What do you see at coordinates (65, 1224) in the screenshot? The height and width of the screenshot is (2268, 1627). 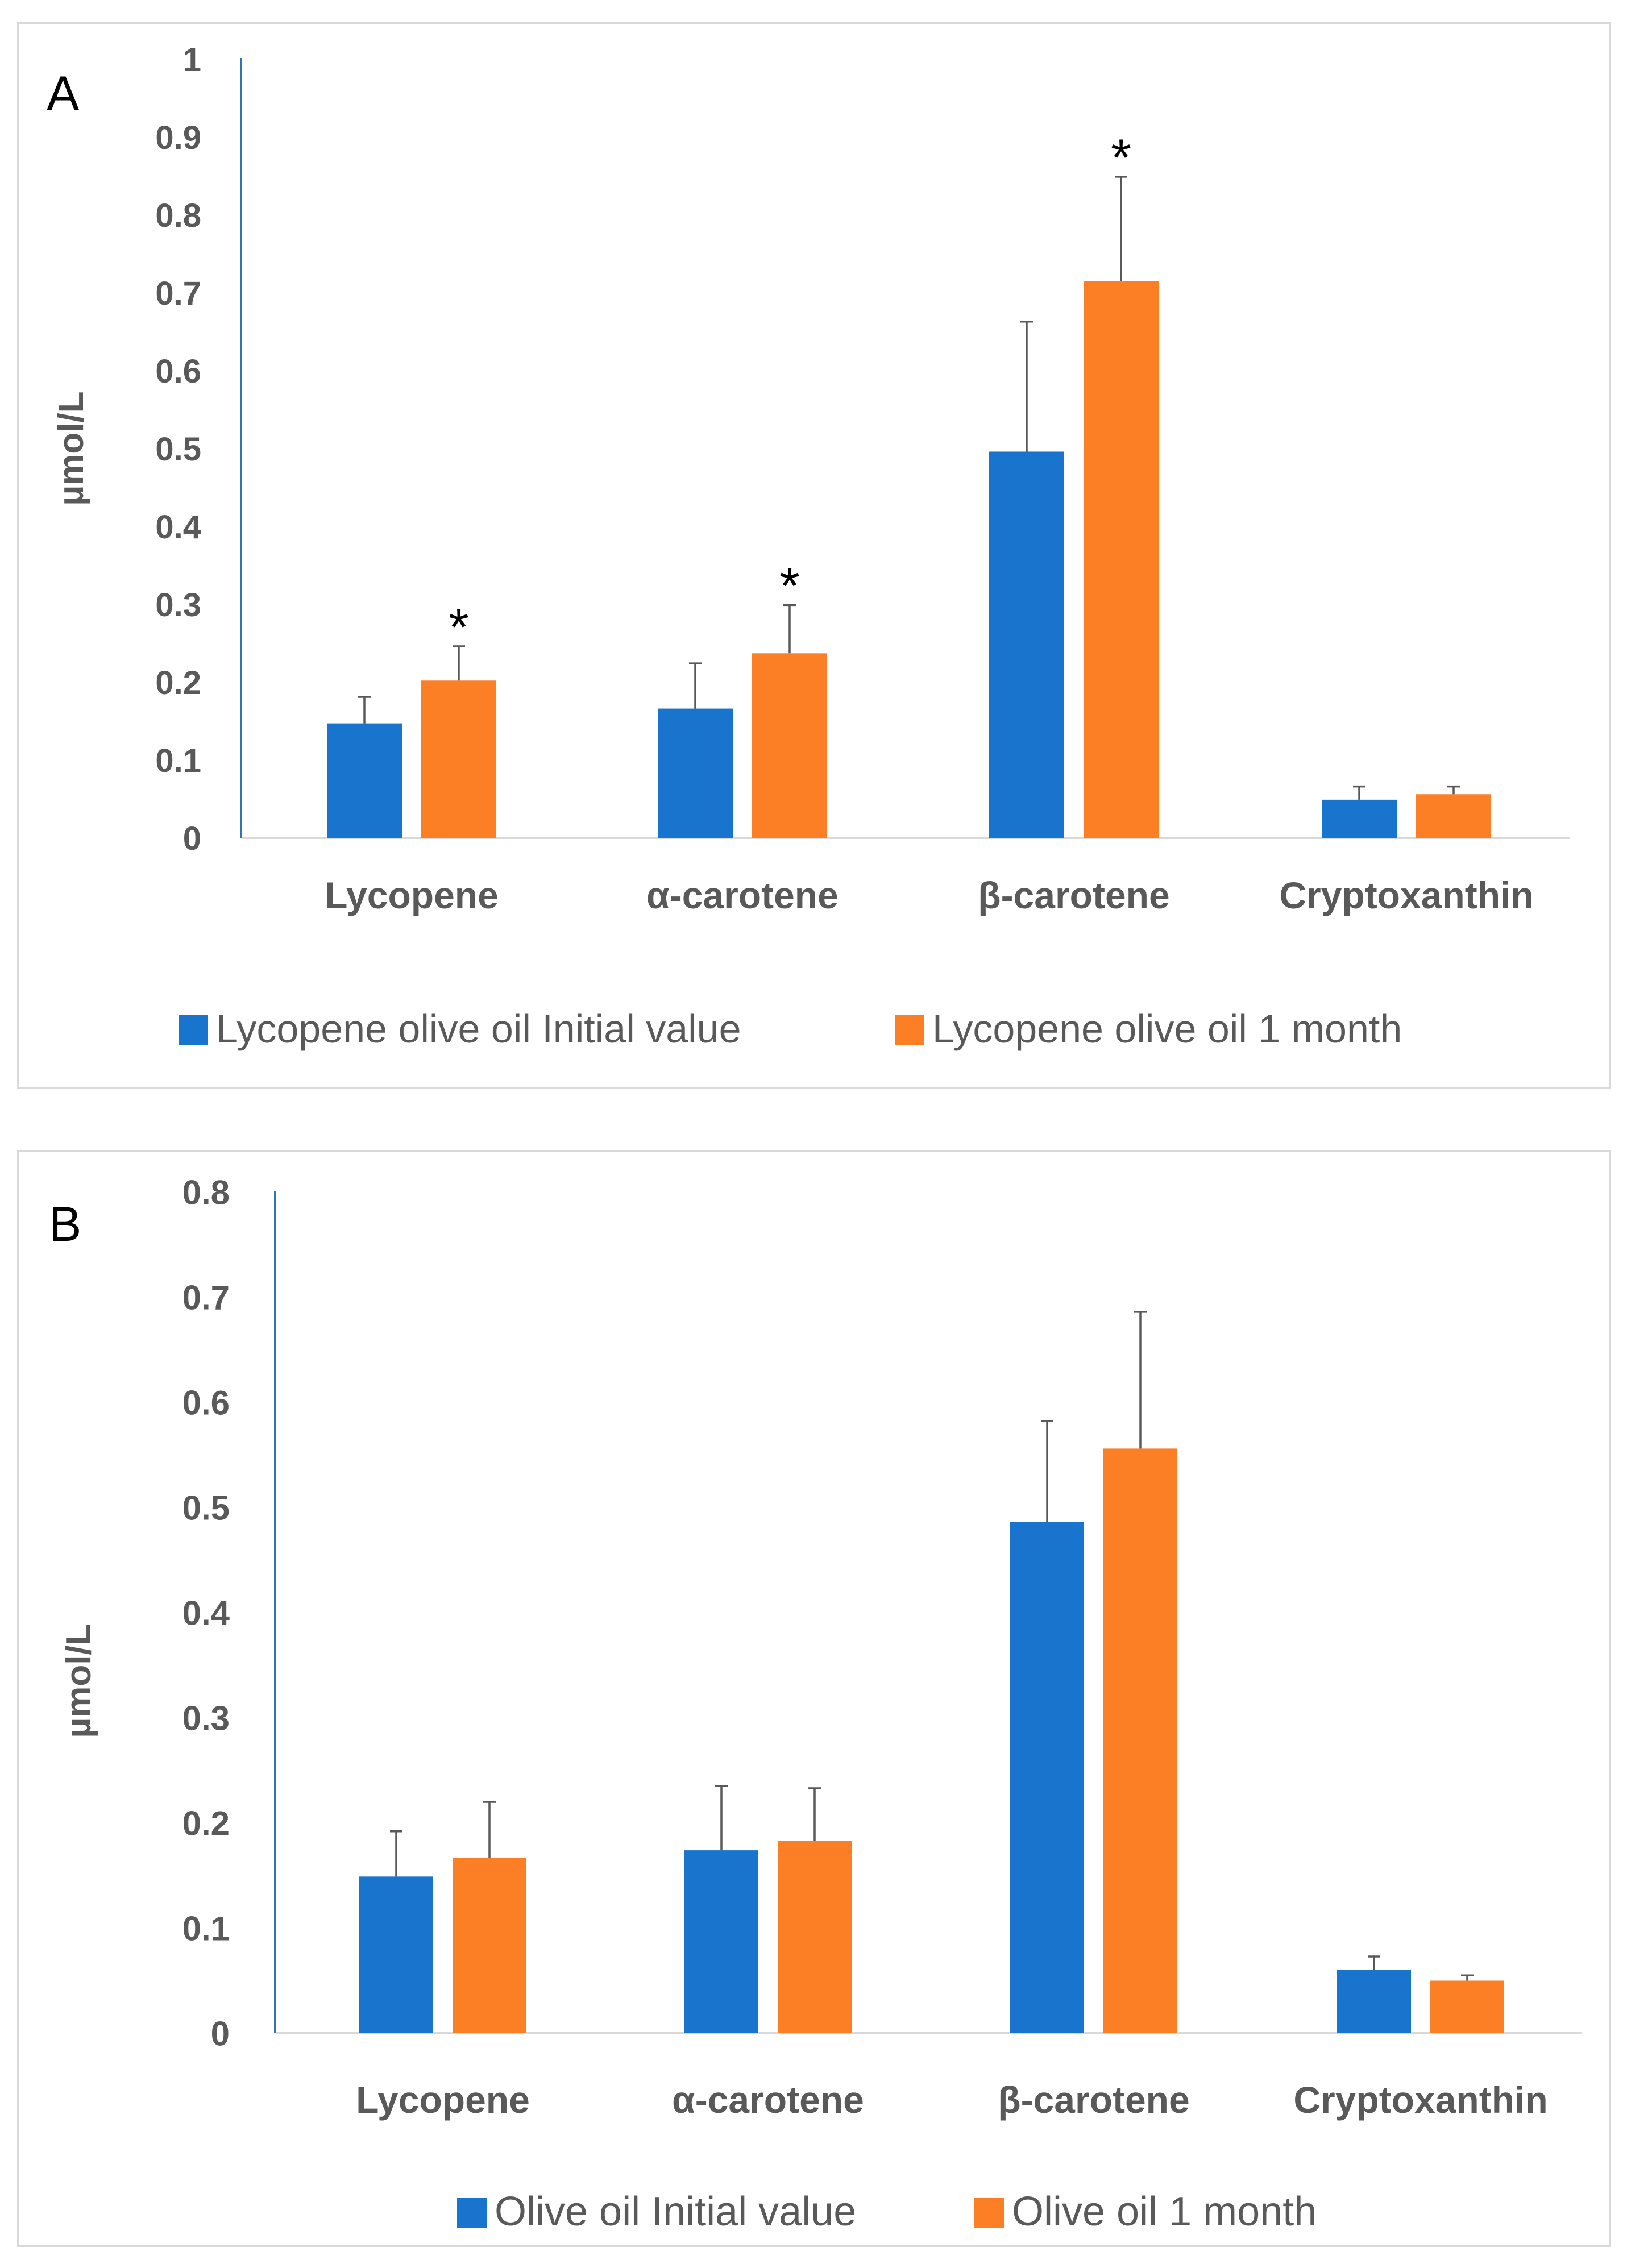 I see `panel-letter: B` at bounding box center [65, 1224].